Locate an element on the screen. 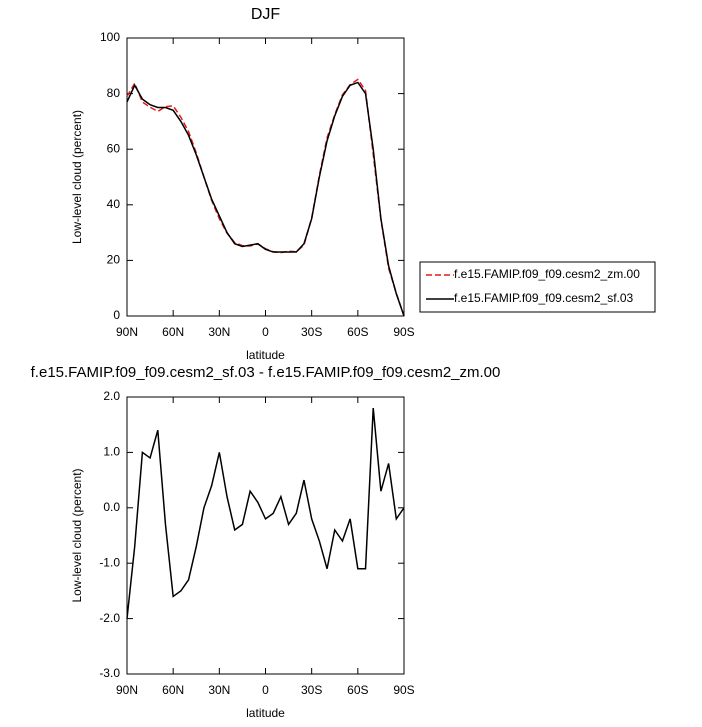  y-tick-label: -3.0 is located at coordinates (109, 673).